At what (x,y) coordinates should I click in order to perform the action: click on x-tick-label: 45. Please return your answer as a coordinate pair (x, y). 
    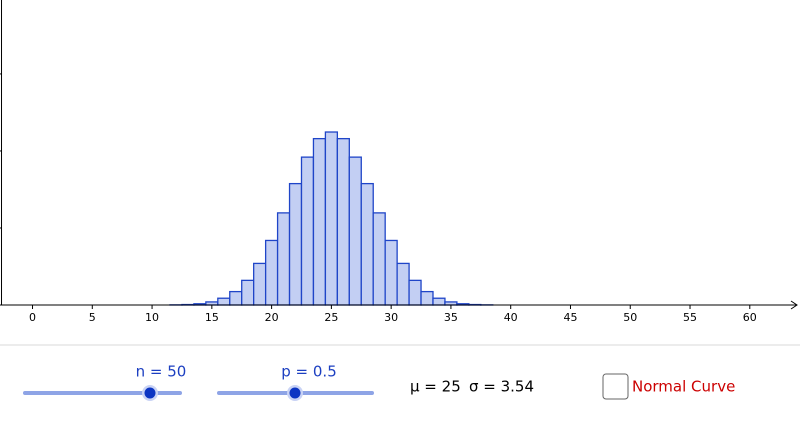
    Looking at the image, I should click on (570, 317).